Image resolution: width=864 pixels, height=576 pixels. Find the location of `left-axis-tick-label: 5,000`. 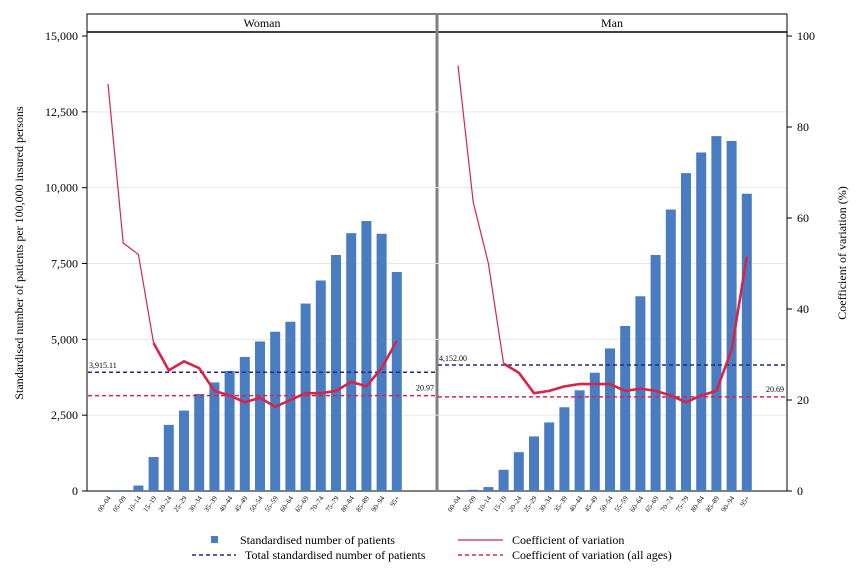

left-axis-tick-label: 5,000 is located at coordinates (64, 339).